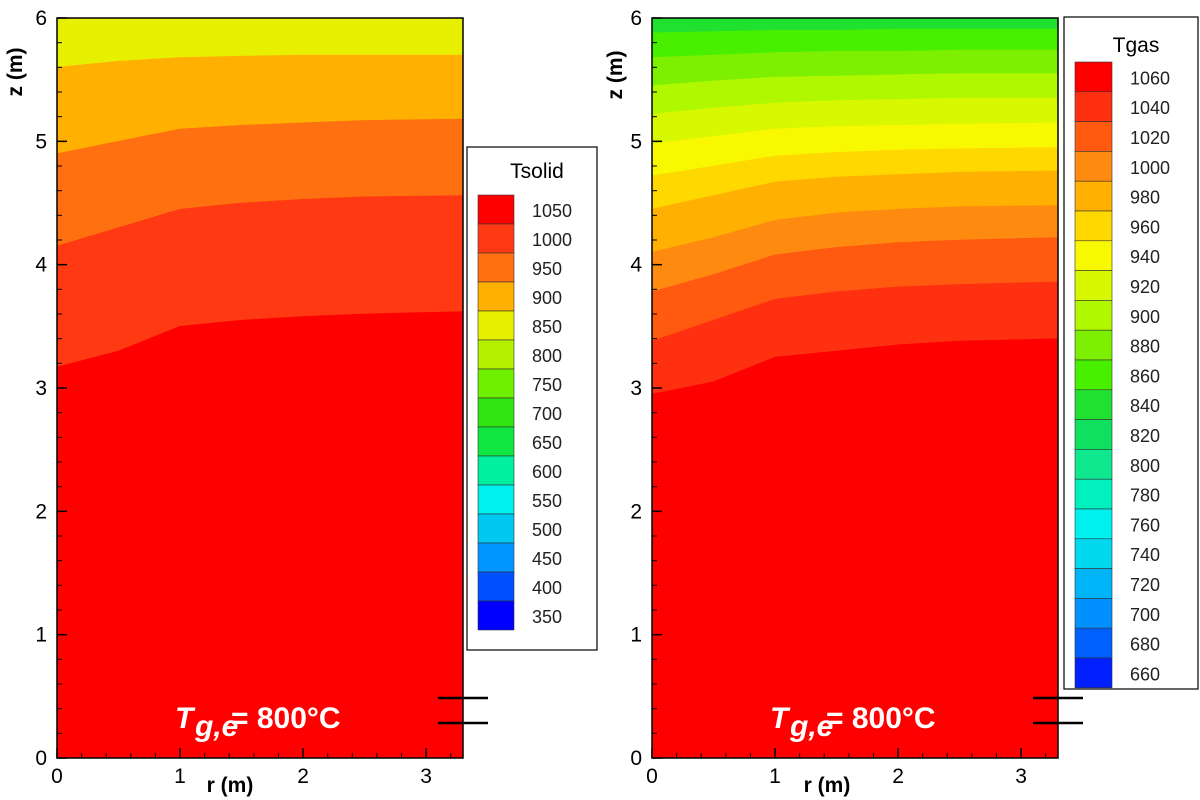 The height and width of the screenshot is (800, 1200). I want to click on legend-label-920: 920, so click(1145, 287).